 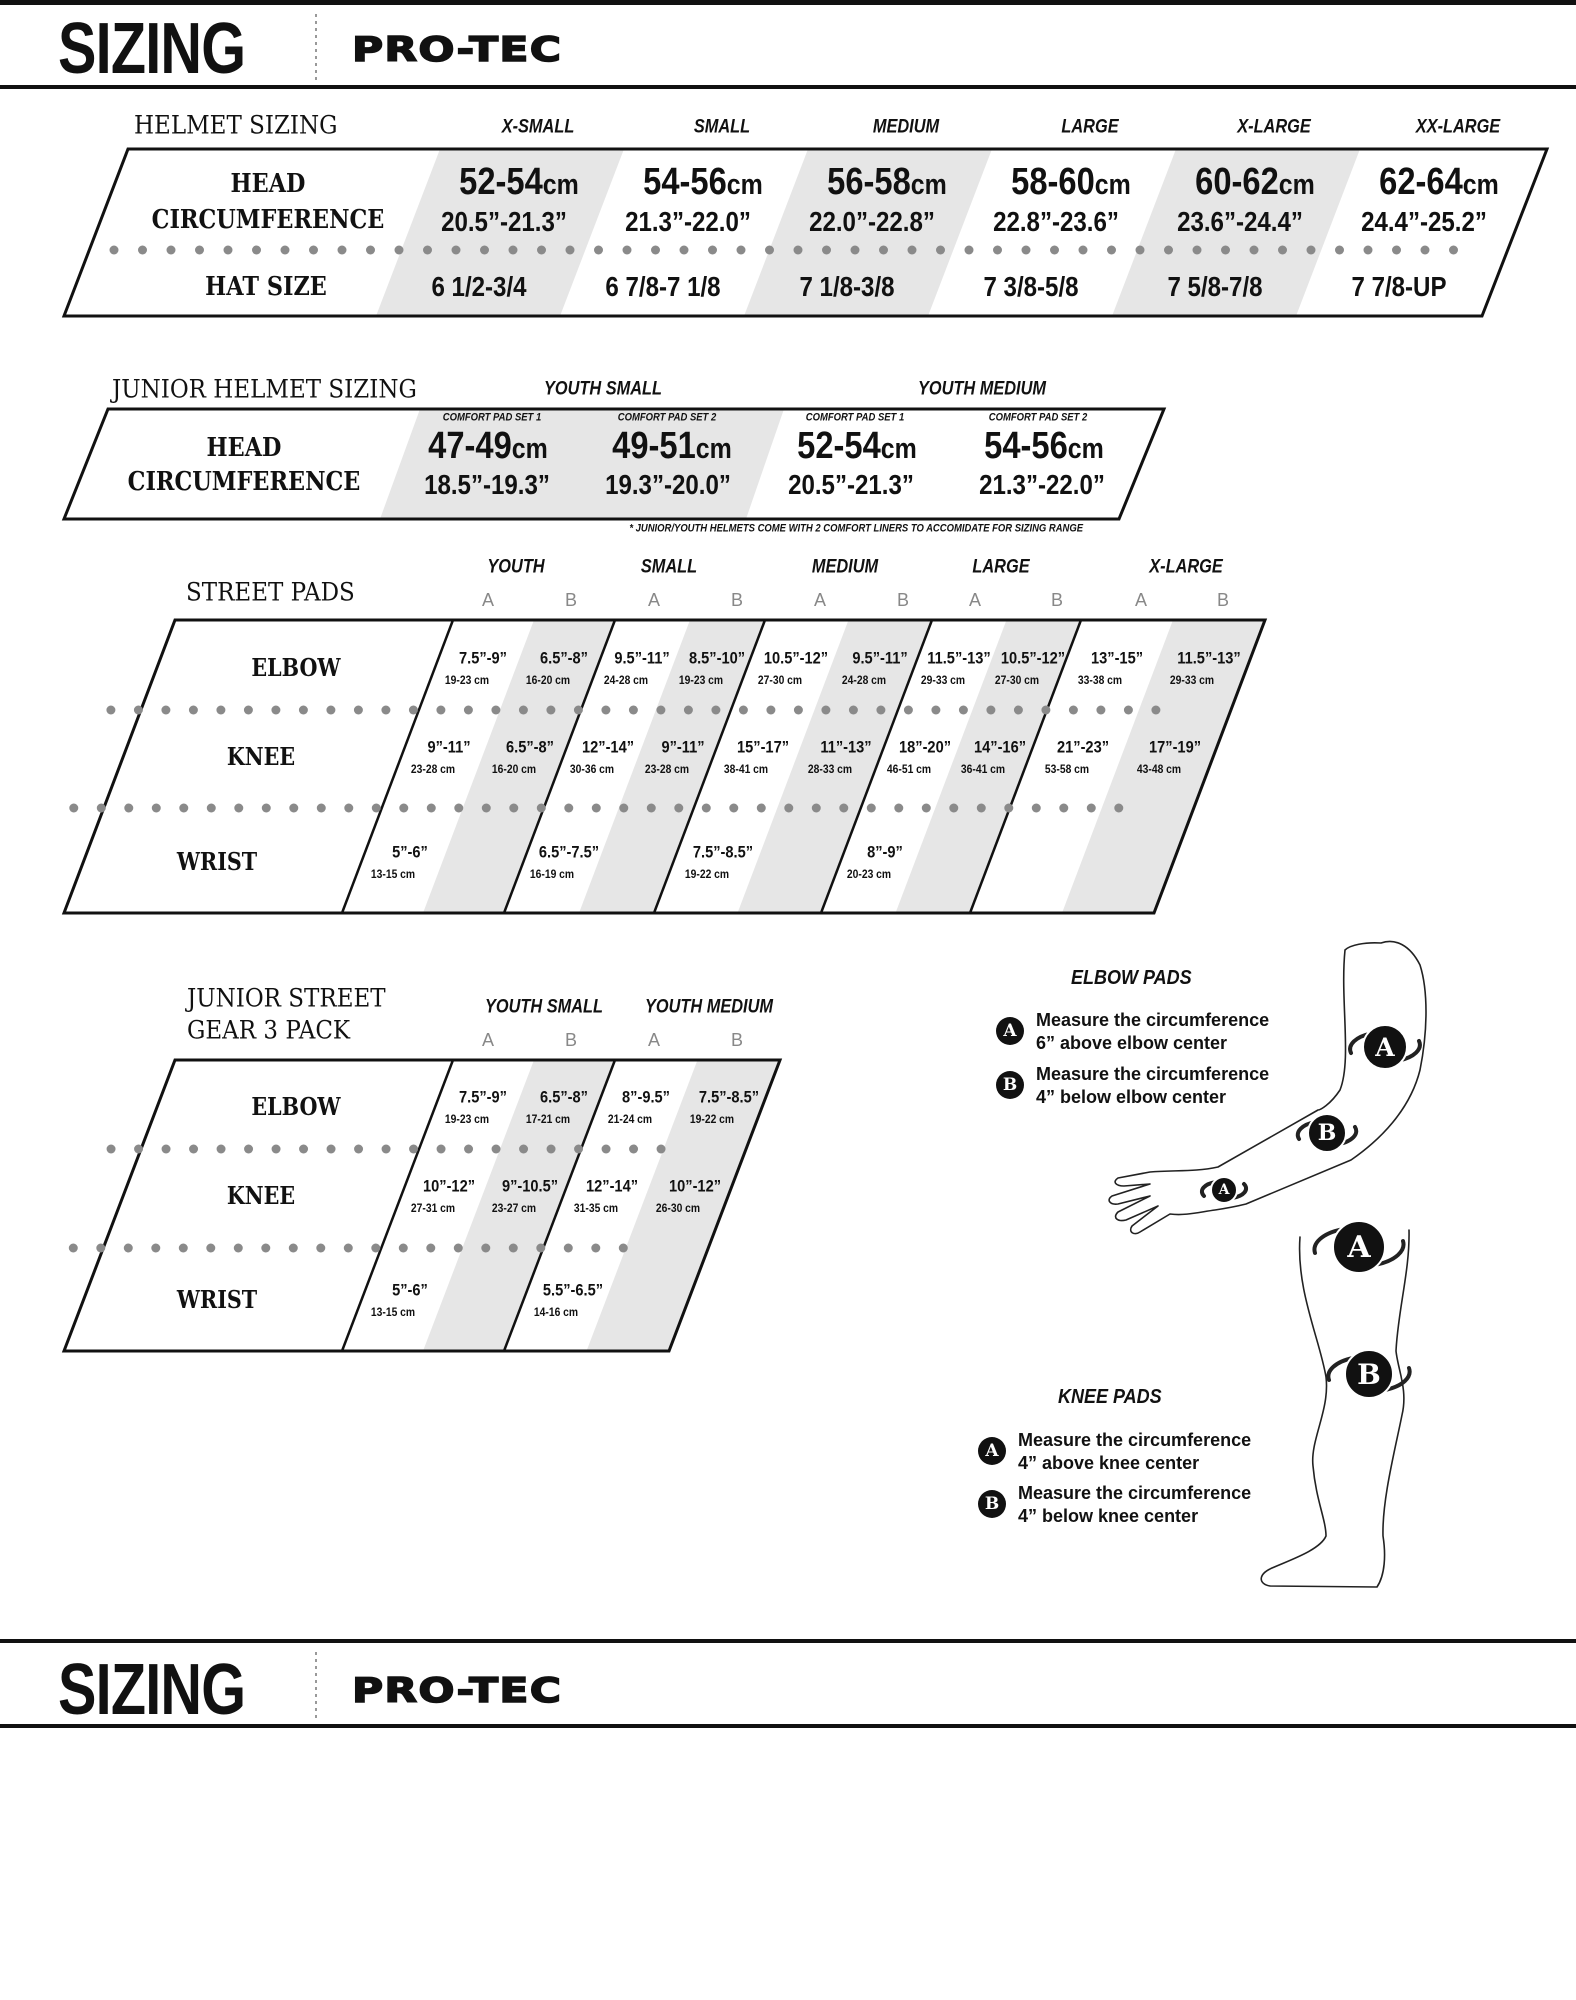 I want to click on cm-range: 49-51, so click(x=654, y=446).